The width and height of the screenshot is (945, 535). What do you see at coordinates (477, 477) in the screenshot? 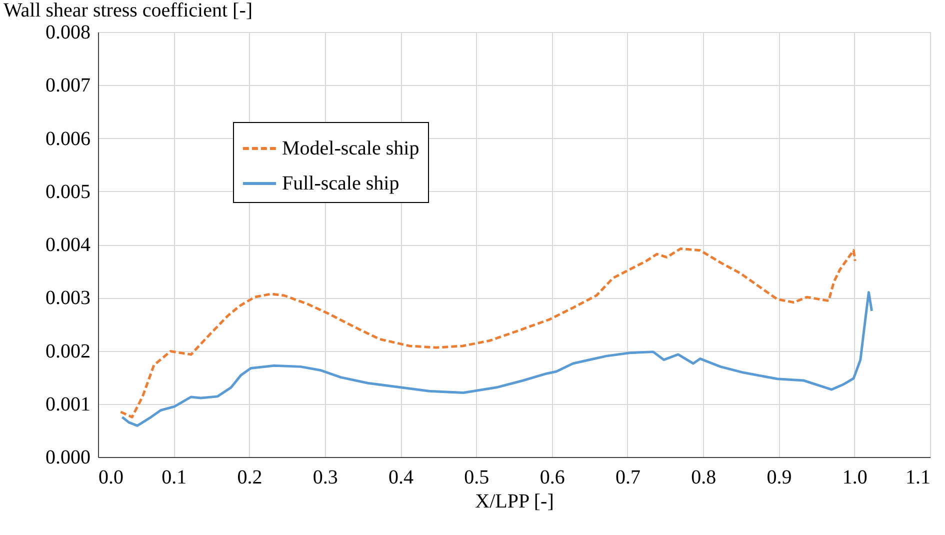
I see `x-tick-label: 0.5` at bounding box center [477, 477].